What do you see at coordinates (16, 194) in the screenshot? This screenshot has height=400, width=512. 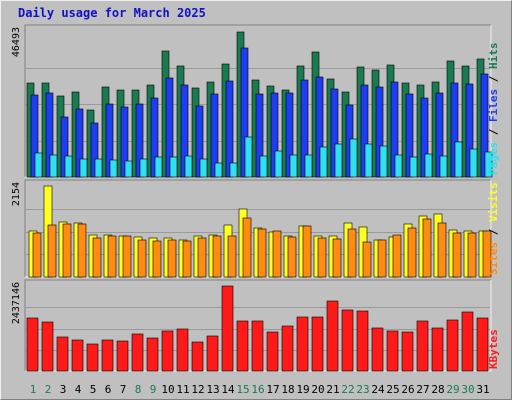 I see `y-max-label: 2154` at bounding box center [16, 194].